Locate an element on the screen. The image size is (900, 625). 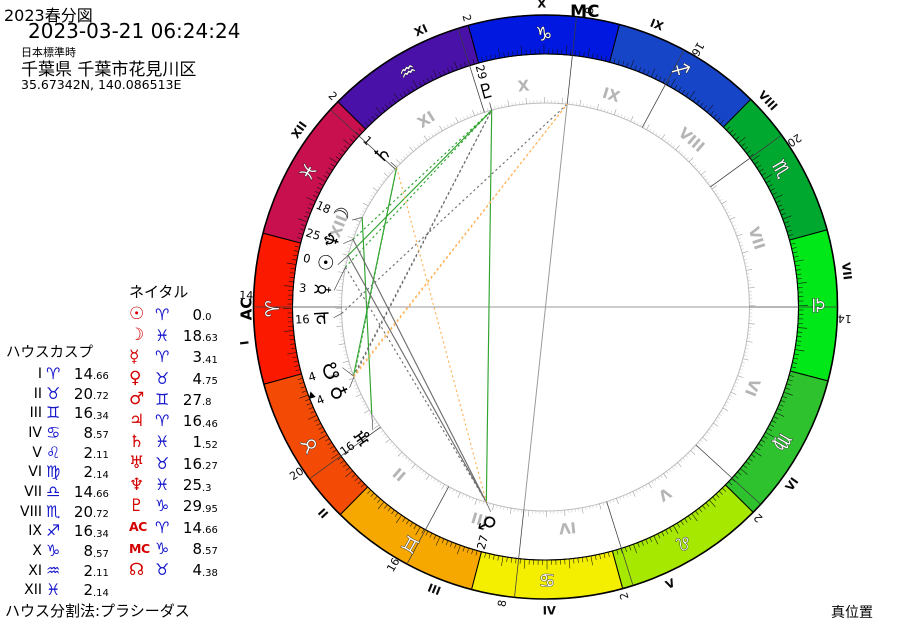
uranus-glyph: ♅ is located at coordinates (137, 463).